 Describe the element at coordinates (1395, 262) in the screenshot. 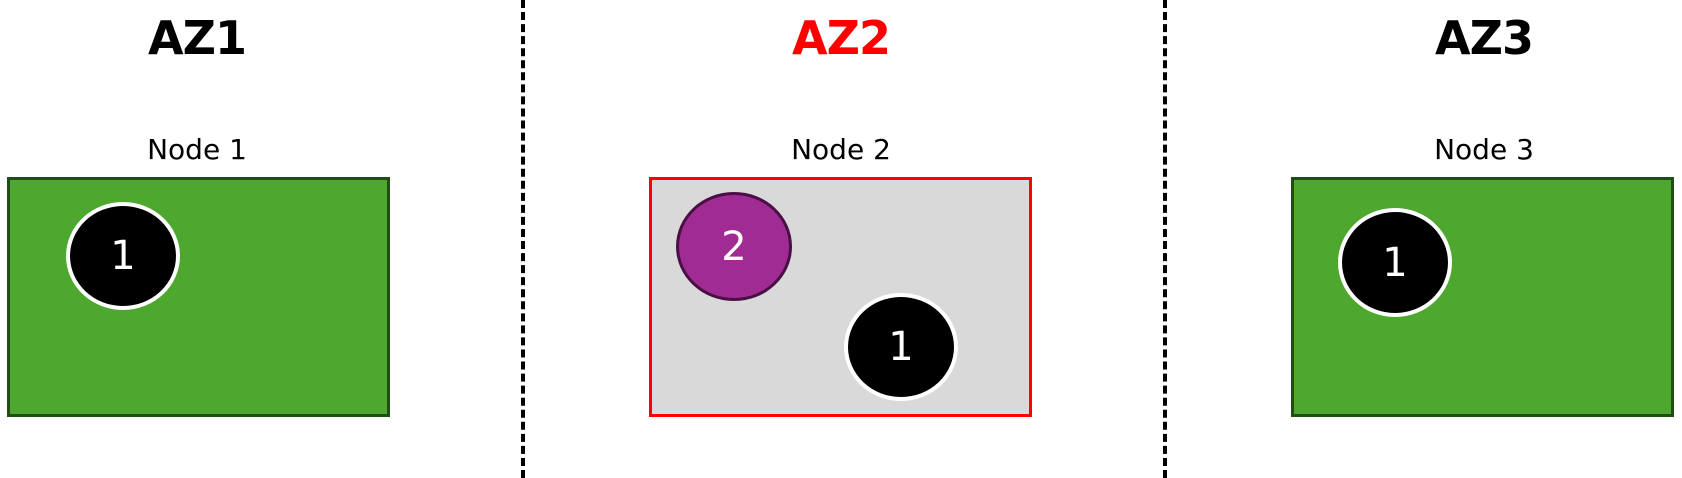

I see `node-3-pod-1: 1` at that location.